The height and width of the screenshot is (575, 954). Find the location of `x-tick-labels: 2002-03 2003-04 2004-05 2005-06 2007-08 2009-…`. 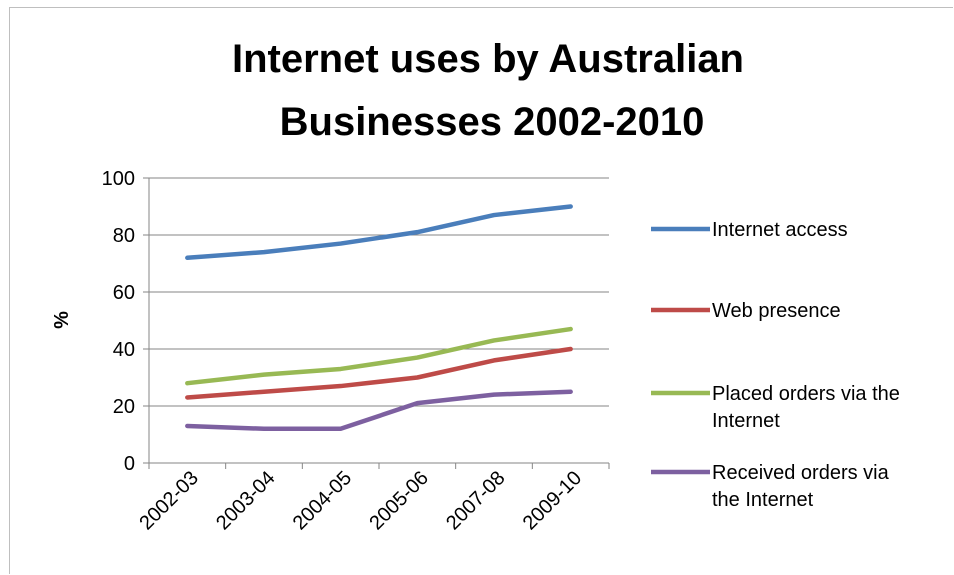

x-tick-labels: 2002-03 2003-04 2004-05 2005-06 2007-08 2009-… is located at coordinates (360, 500).